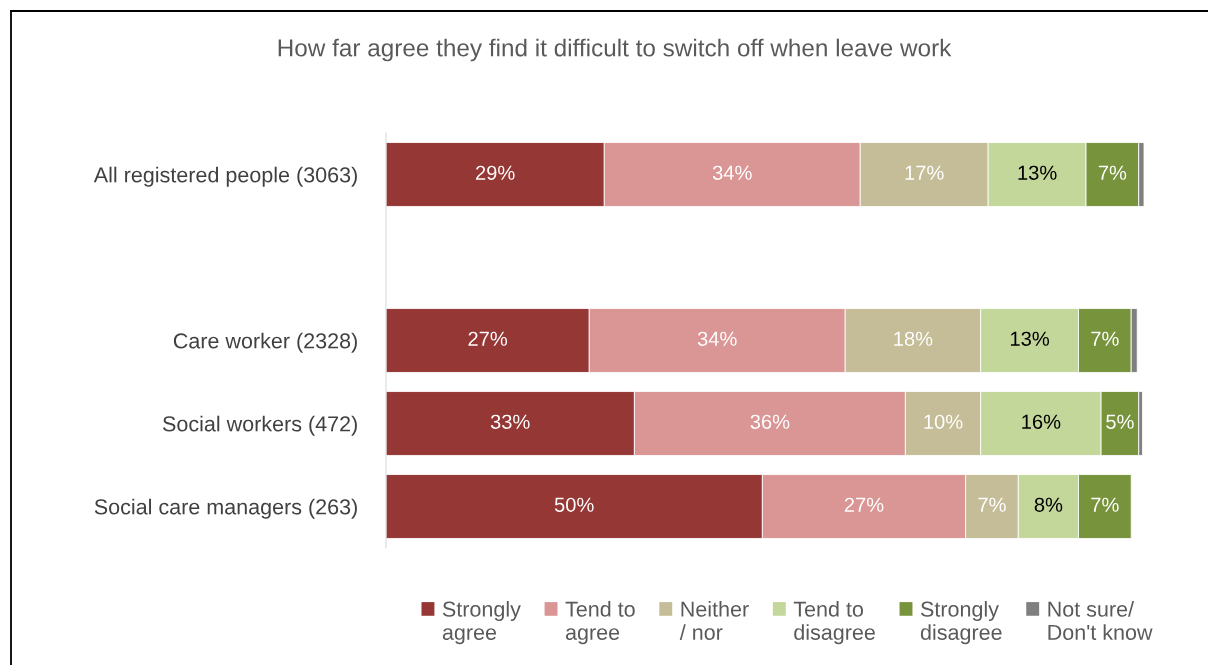  Describe the element at coordinates (924, 172) in the screenshot. I see `data-label: 17%` at that location.